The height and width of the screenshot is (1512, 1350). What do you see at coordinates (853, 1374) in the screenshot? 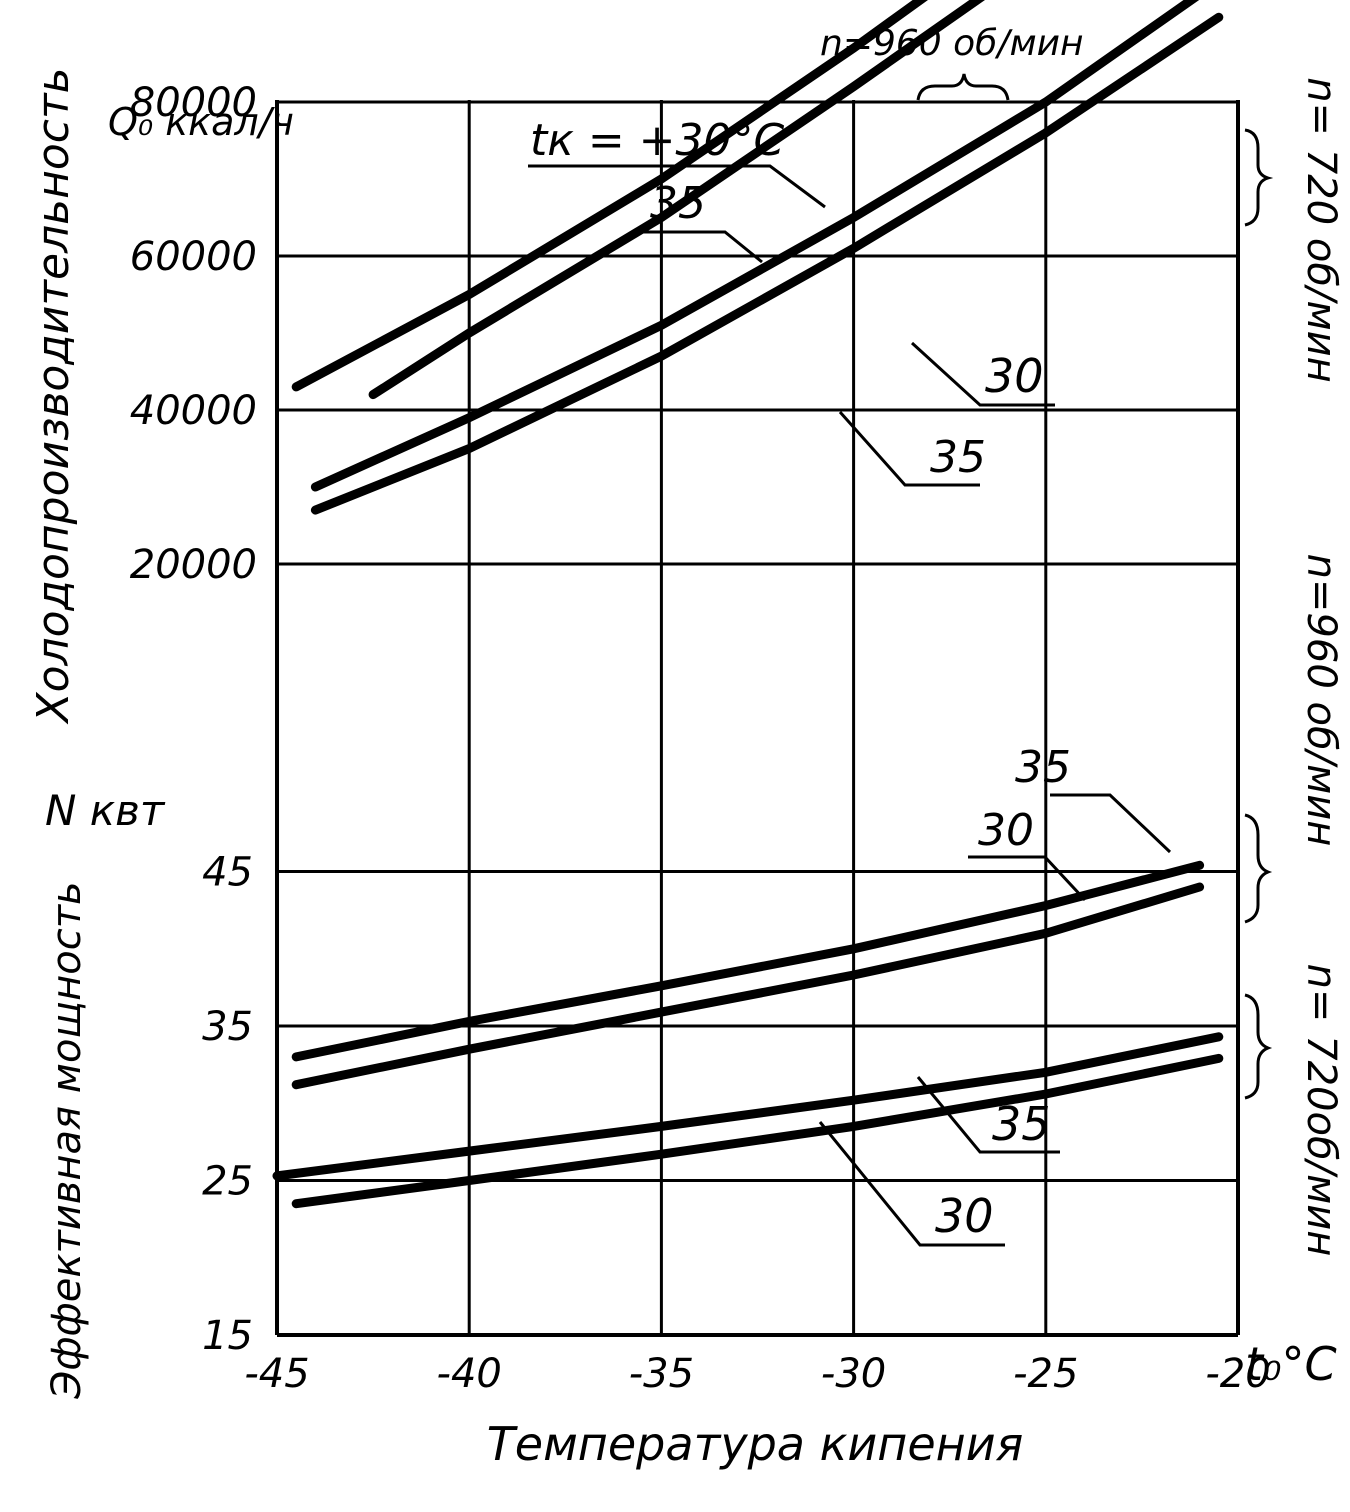
I see `x-tick-label: -30` at bounding box center [853, 1374].